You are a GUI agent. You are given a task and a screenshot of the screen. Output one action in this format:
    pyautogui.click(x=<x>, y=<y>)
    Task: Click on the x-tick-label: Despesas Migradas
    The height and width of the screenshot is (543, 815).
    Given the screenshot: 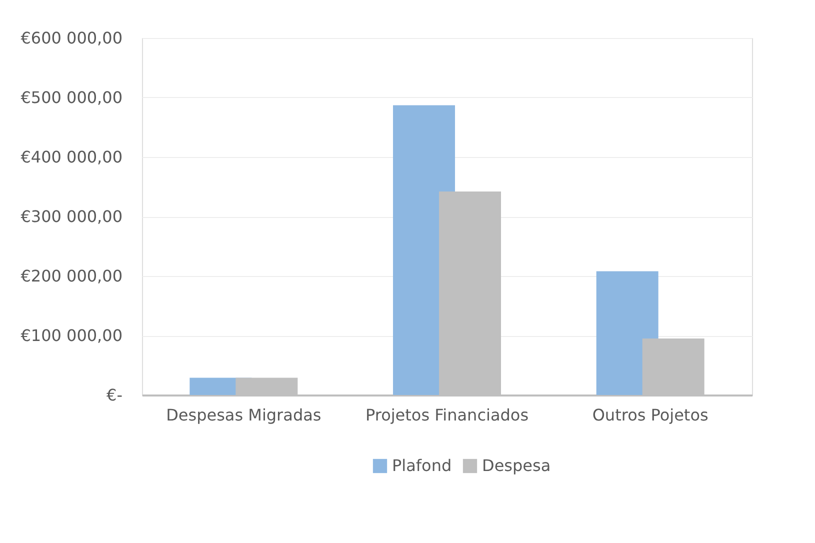 What is the action you would take?
    pyautogui.click(x=244, y=415)
    